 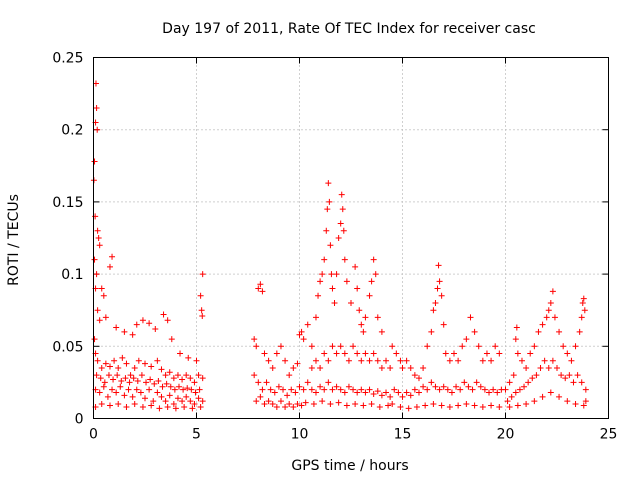 I want to click on y-tick-label: 0.15, so click(x=67, y=203).